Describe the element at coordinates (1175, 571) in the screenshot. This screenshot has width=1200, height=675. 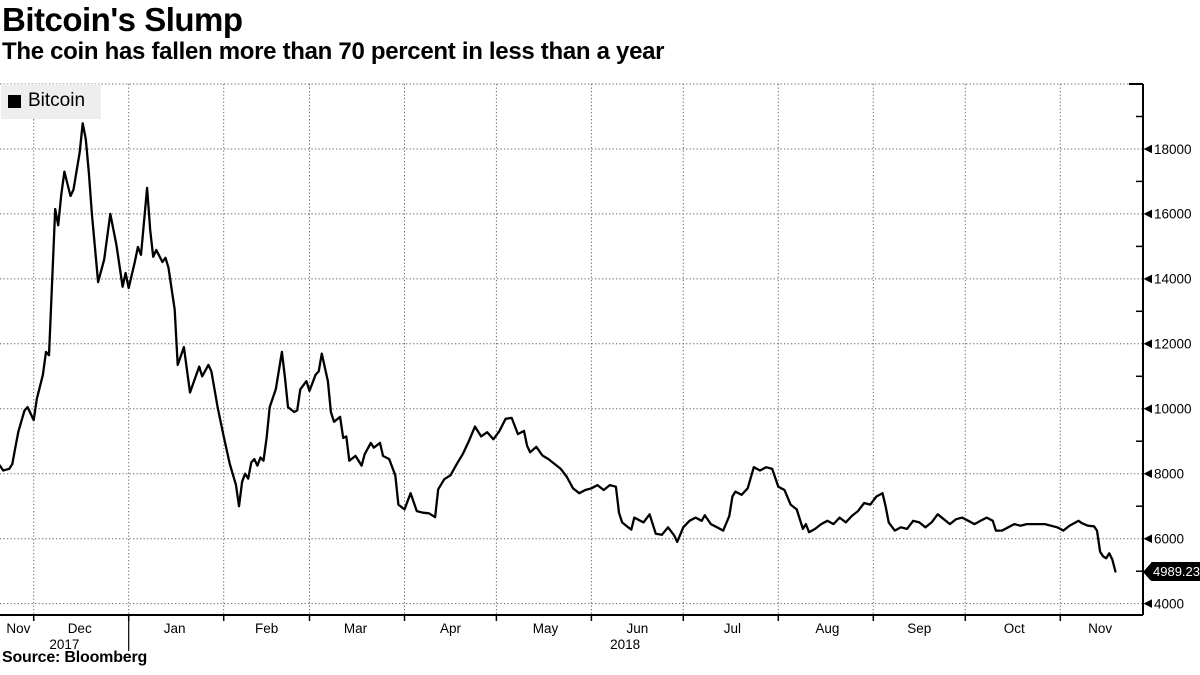
I see `last-price-value: 4989.23` at that location.